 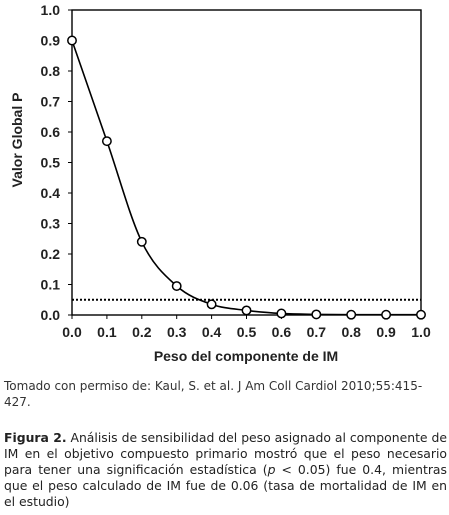 What do you see at coordinates (51, 254) in the screenshot?
I see `y-tick-label: 0.2` at bounding box center [51, 254].